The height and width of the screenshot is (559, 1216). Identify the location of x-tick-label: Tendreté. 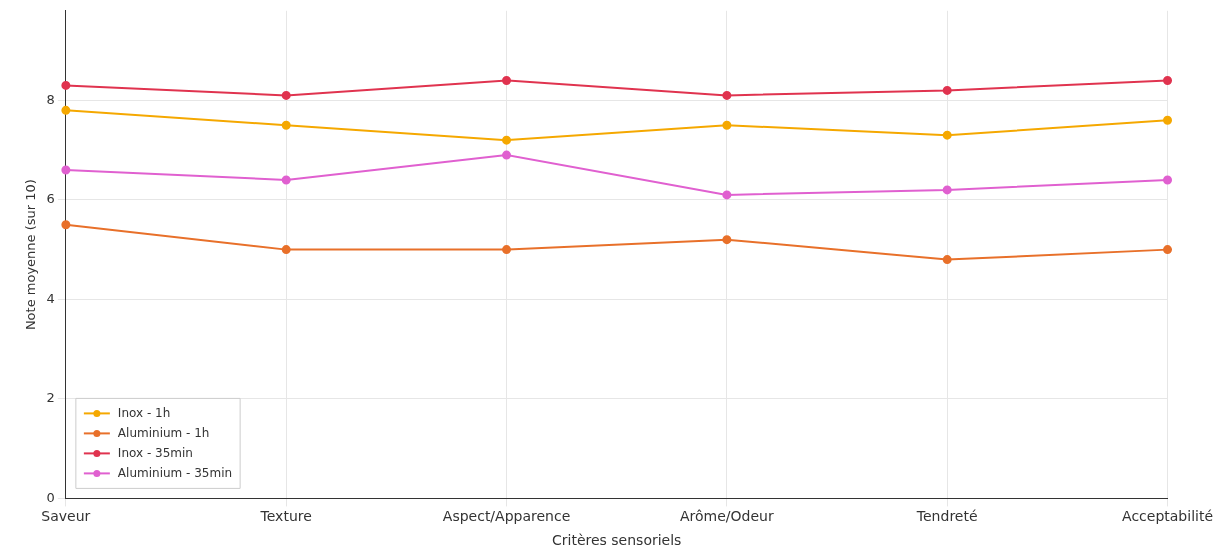
(946, 516).